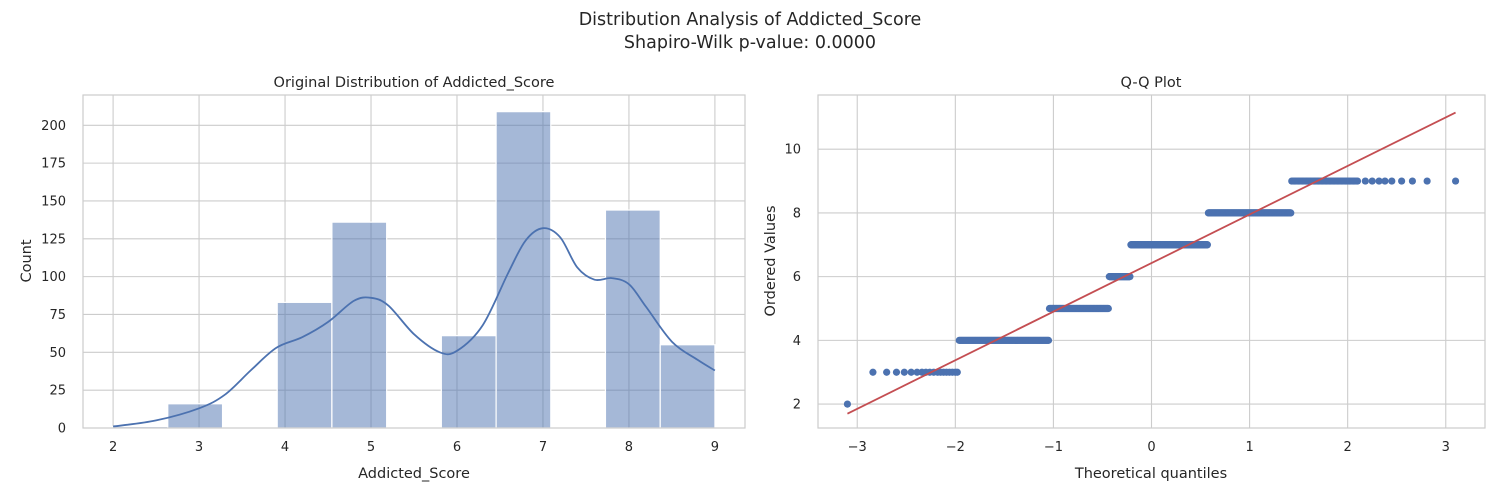 The height and width of the screenshot is (500, 1500). Describe the element at coordinates (1446, 447) in the screenshot. I see `qq-x-tick-label: 3` at that location.